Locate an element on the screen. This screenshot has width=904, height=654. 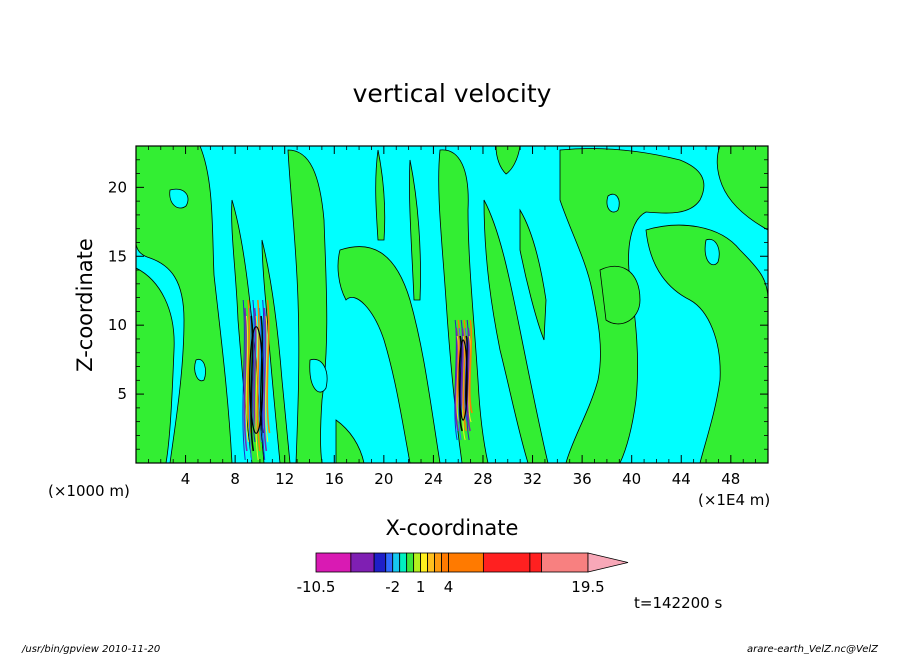
y-tick-label: 15 is located at coordinates (117, 256).